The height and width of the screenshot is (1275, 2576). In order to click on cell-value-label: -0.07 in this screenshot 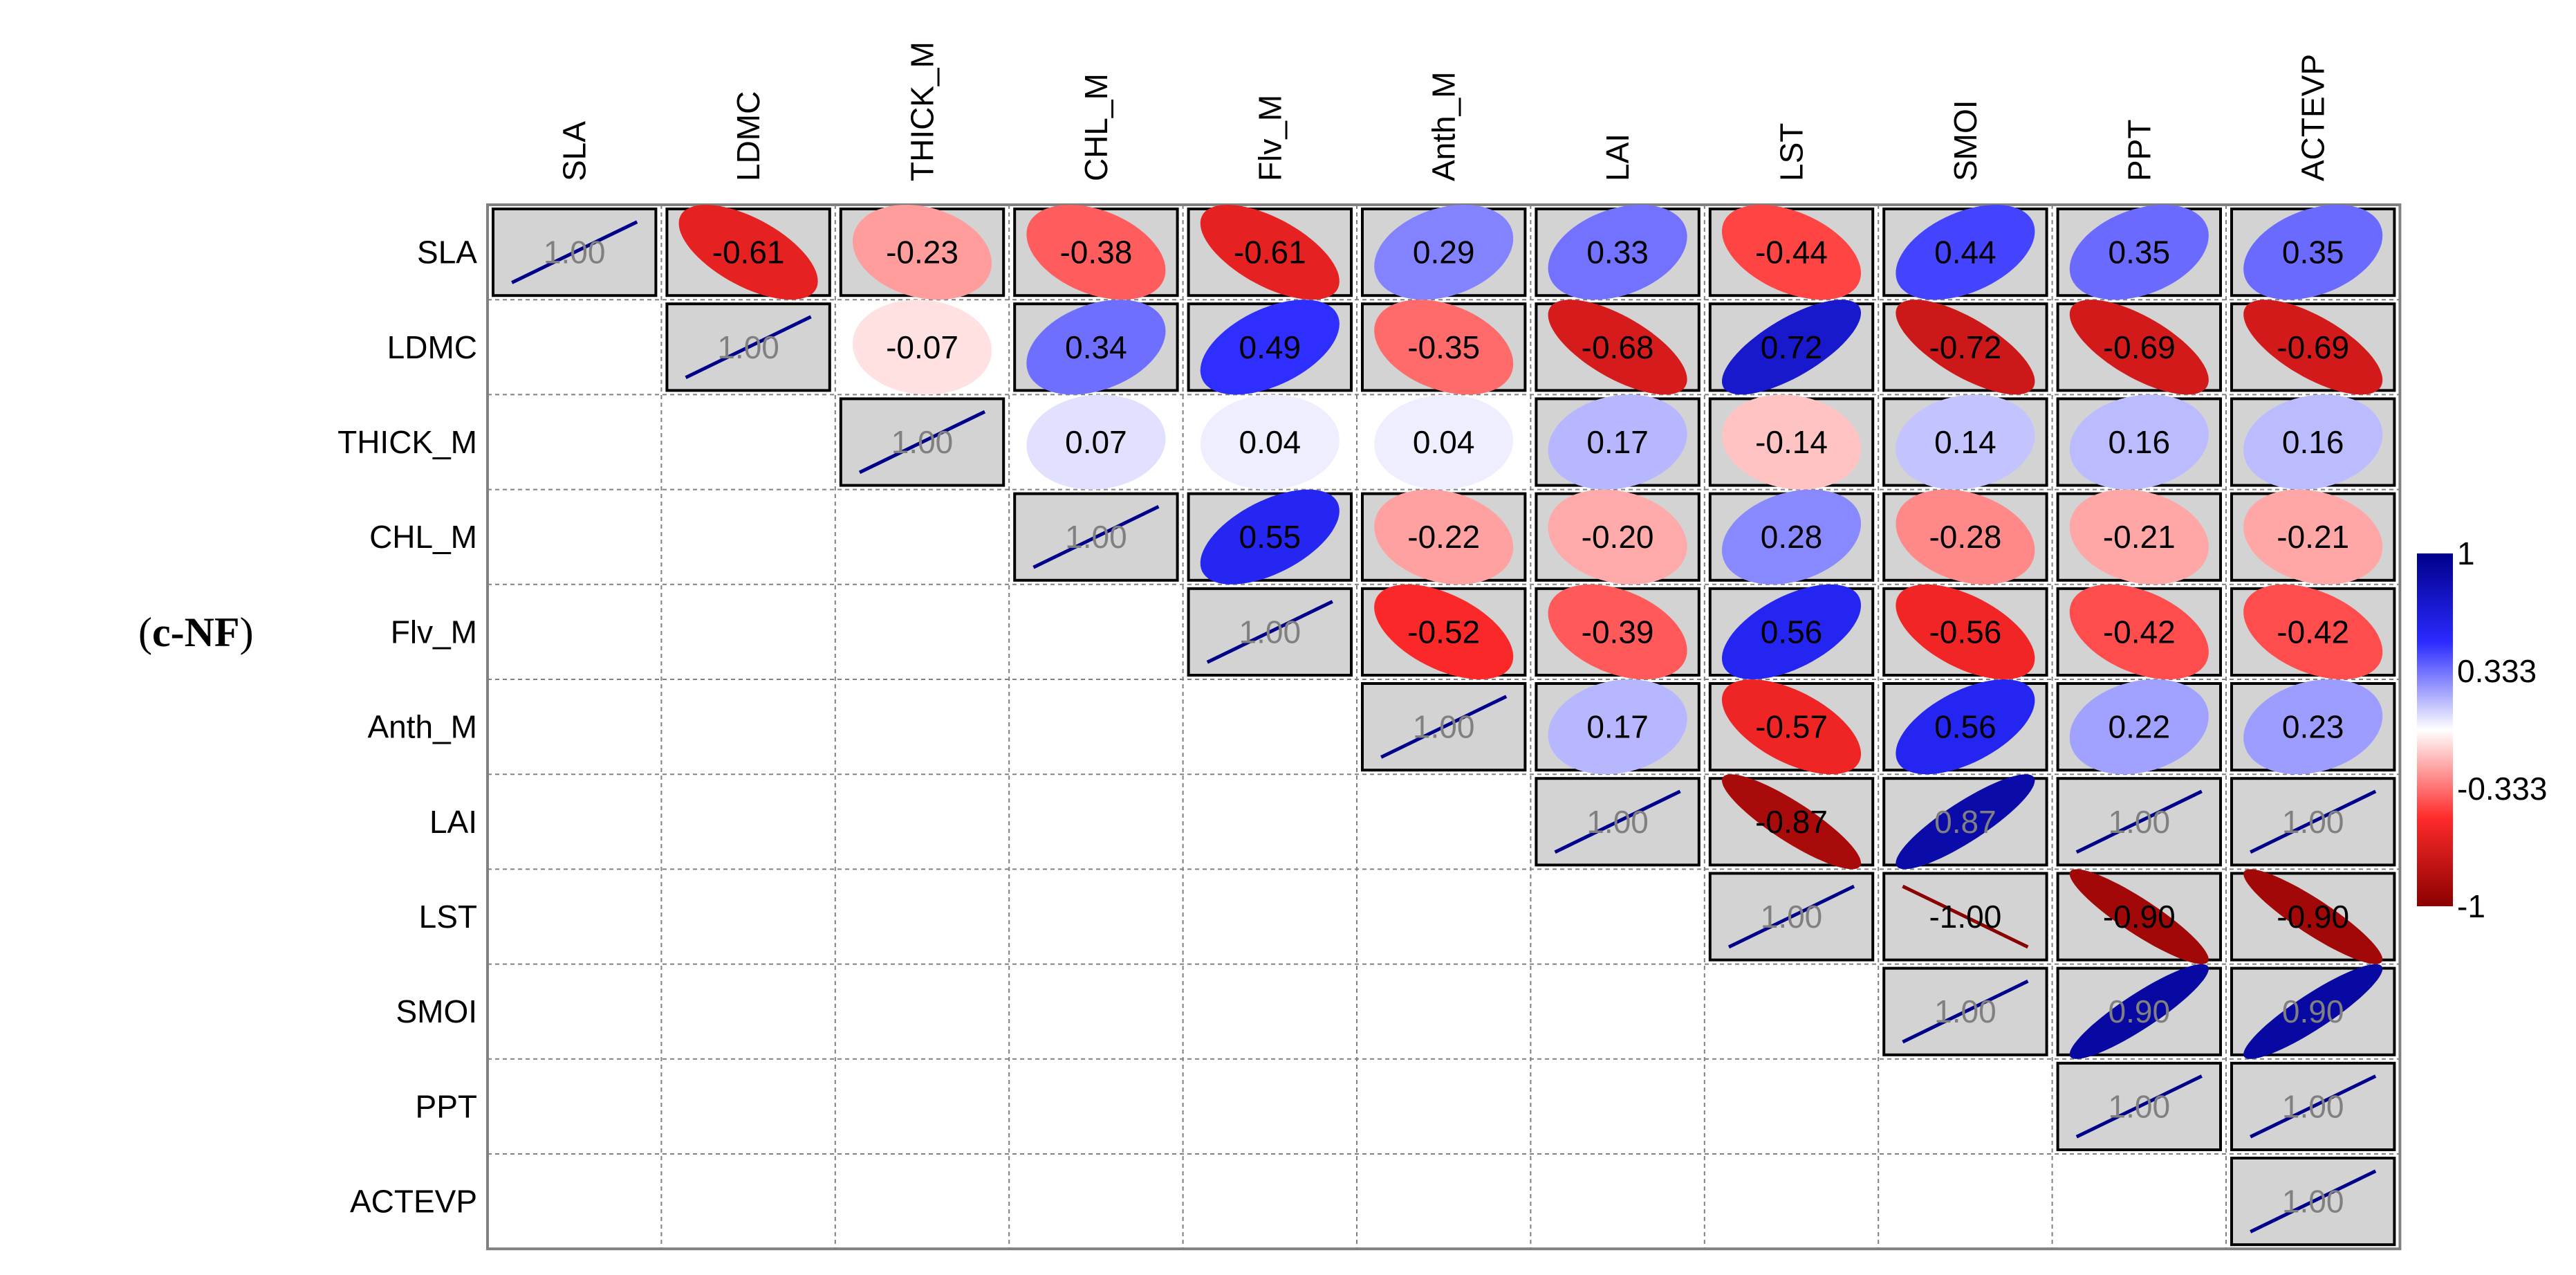, I will do `click(922, 347)`.